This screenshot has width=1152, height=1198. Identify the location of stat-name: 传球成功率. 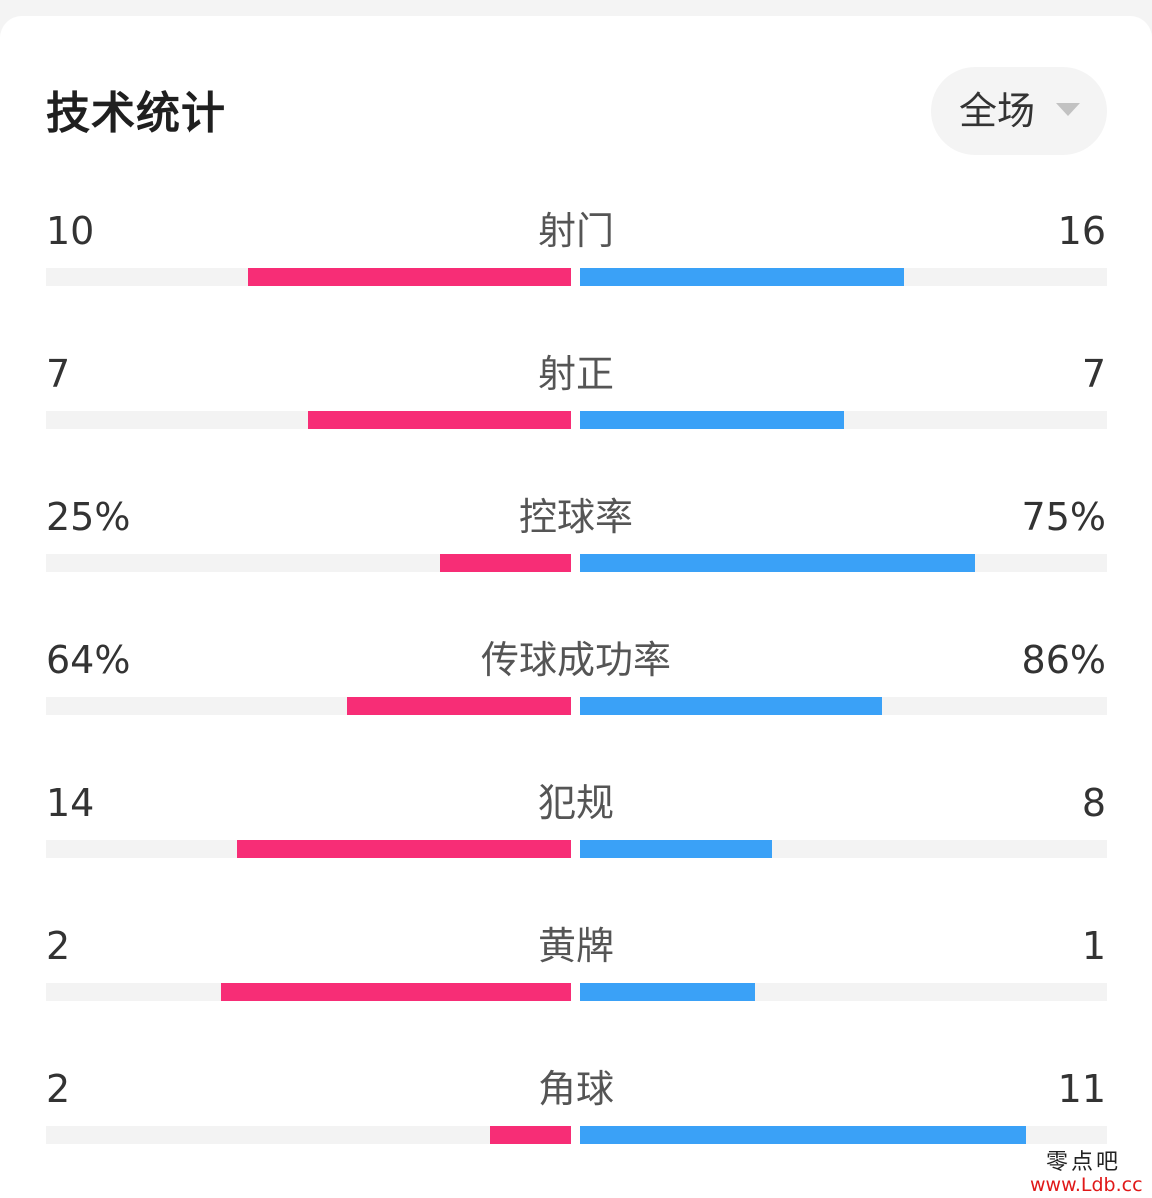
(575, 660).